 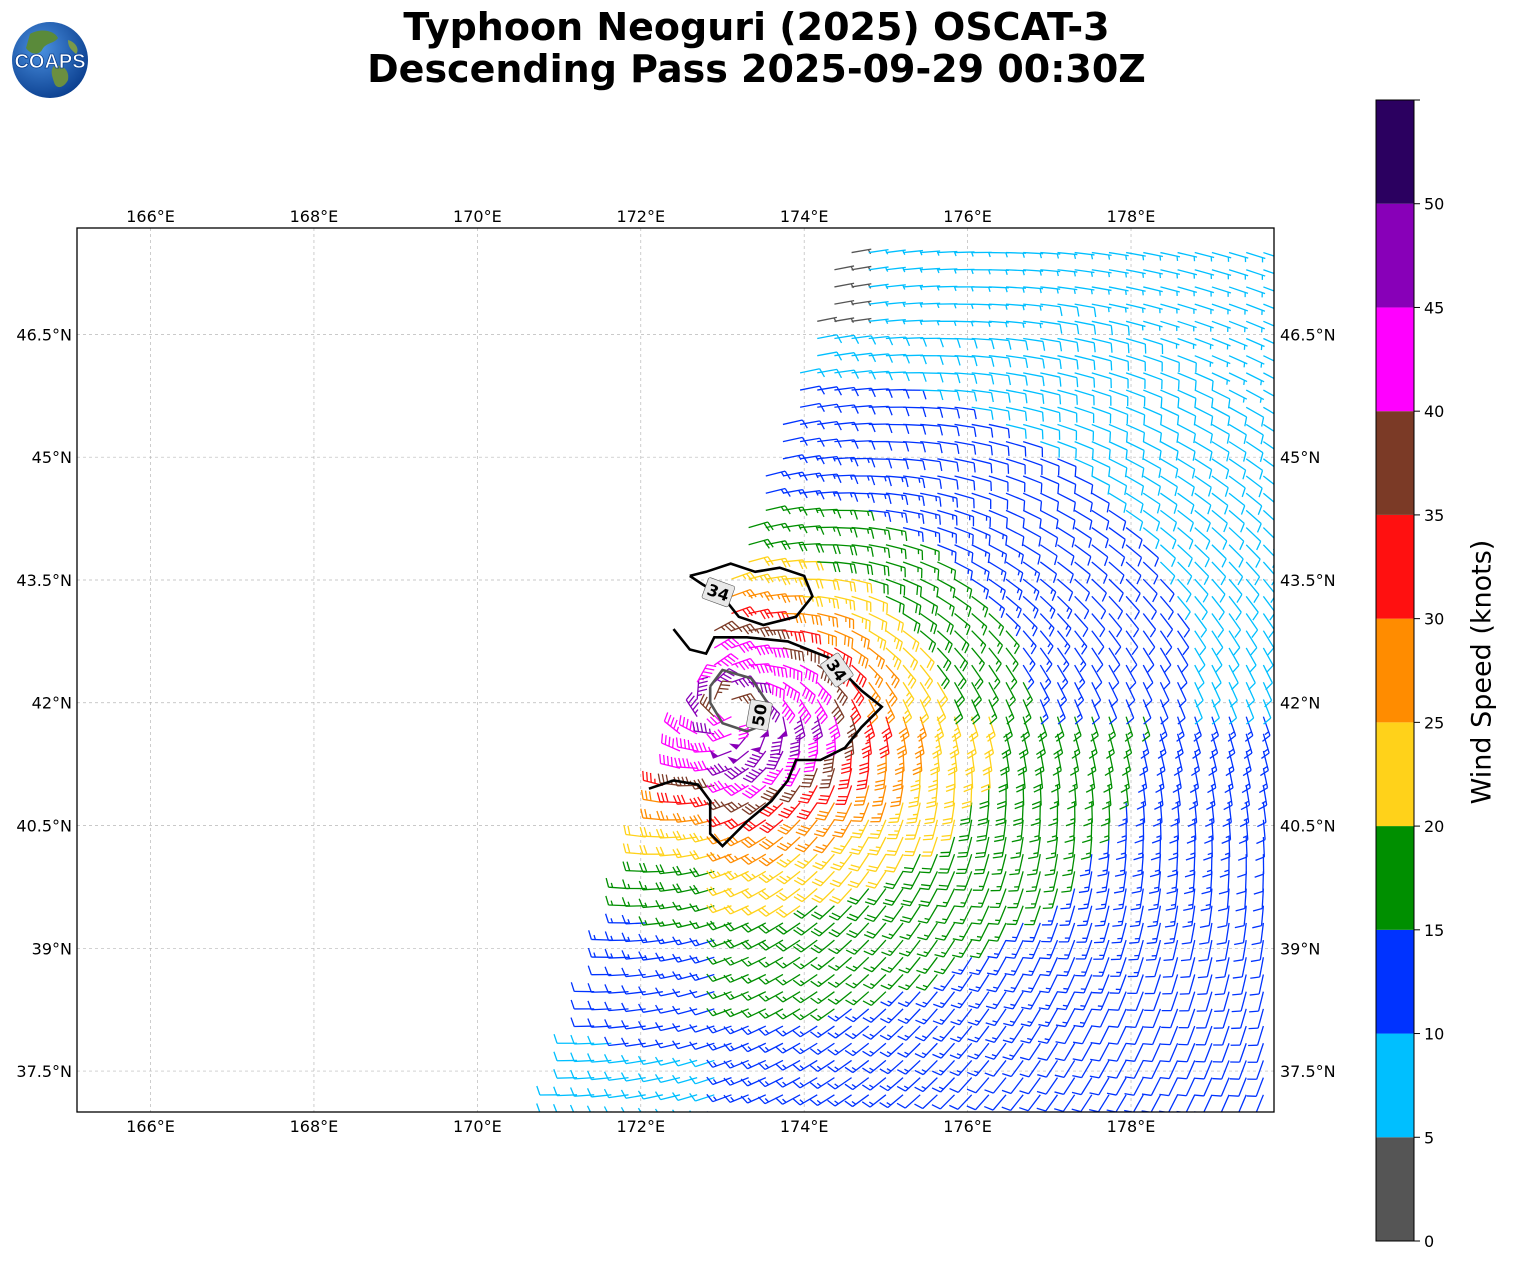 What do you see at coordinates (804, 216) in the screenshot?
I see `lon-tick-label-top: 174°E` at bounding box center [804, 216].